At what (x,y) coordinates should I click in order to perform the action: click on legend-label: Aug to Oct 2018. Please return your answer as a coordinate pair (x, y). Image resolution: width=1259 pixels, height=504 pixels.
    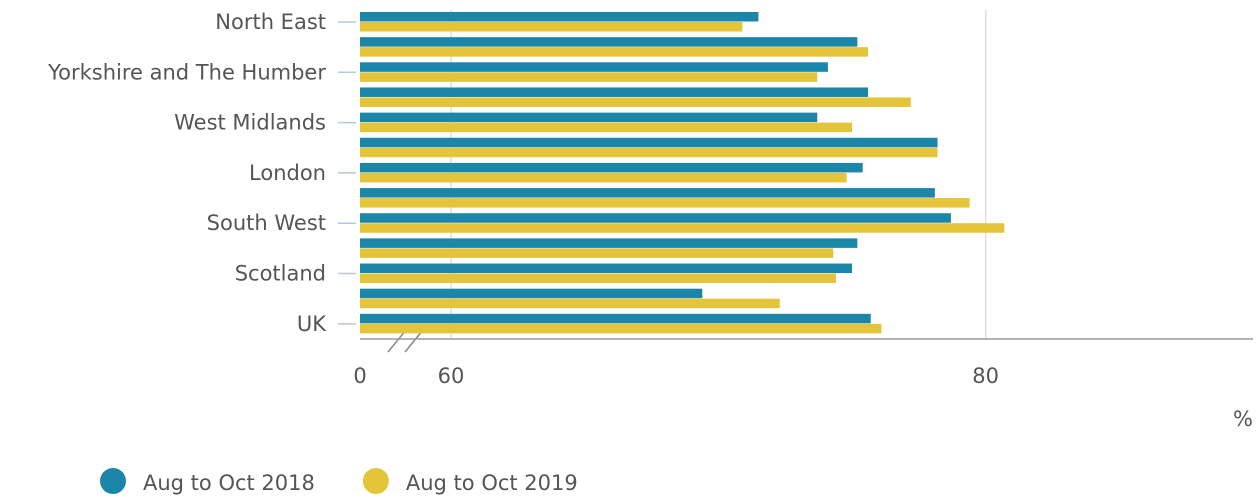
    Looking at the image, I should click on (229, 483).